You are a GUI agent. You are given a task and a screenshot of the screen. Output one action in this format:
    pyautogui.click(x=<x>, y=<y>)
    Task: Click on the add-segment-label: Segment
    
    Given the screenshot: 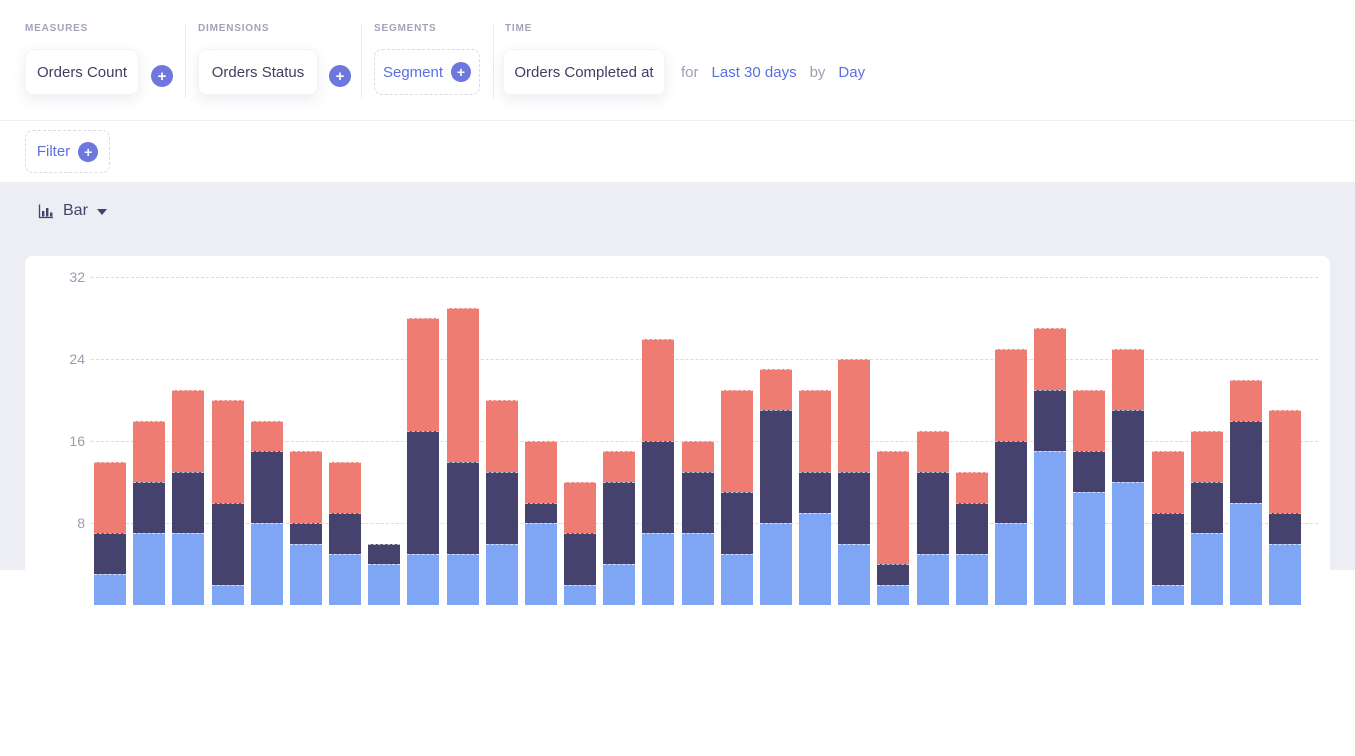 What is the action you would take?
    pyautogui.click(x=413, y=72)
    